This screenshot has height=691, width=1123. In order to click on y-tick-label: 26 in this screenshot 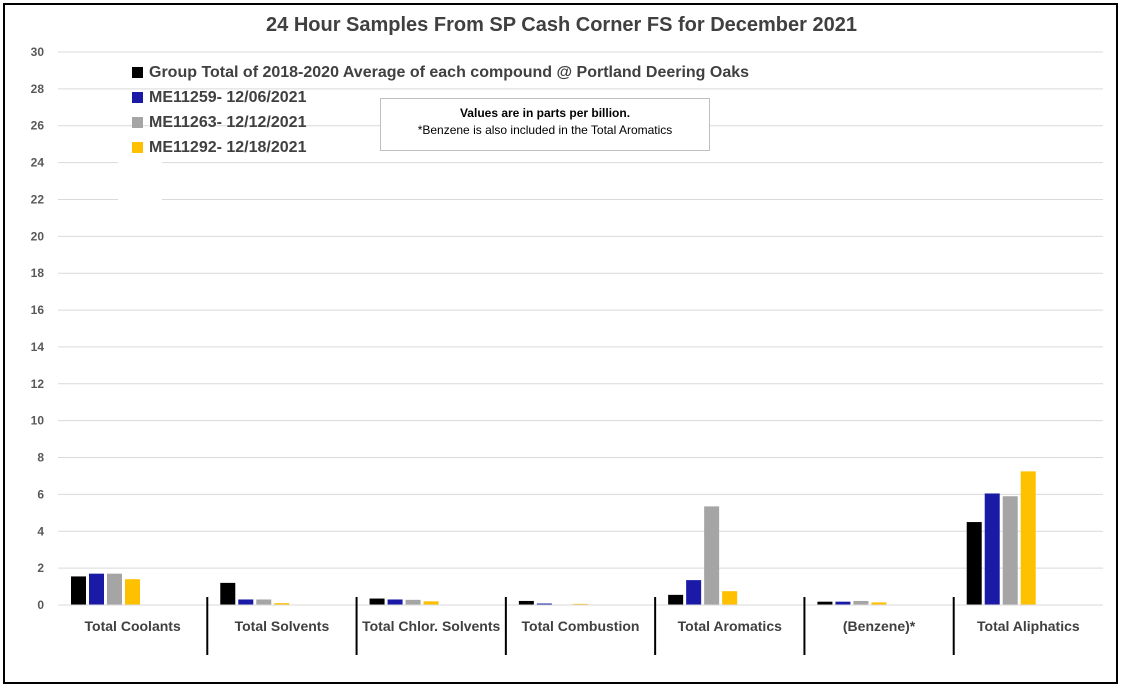, I will do `click(38, 126)`.